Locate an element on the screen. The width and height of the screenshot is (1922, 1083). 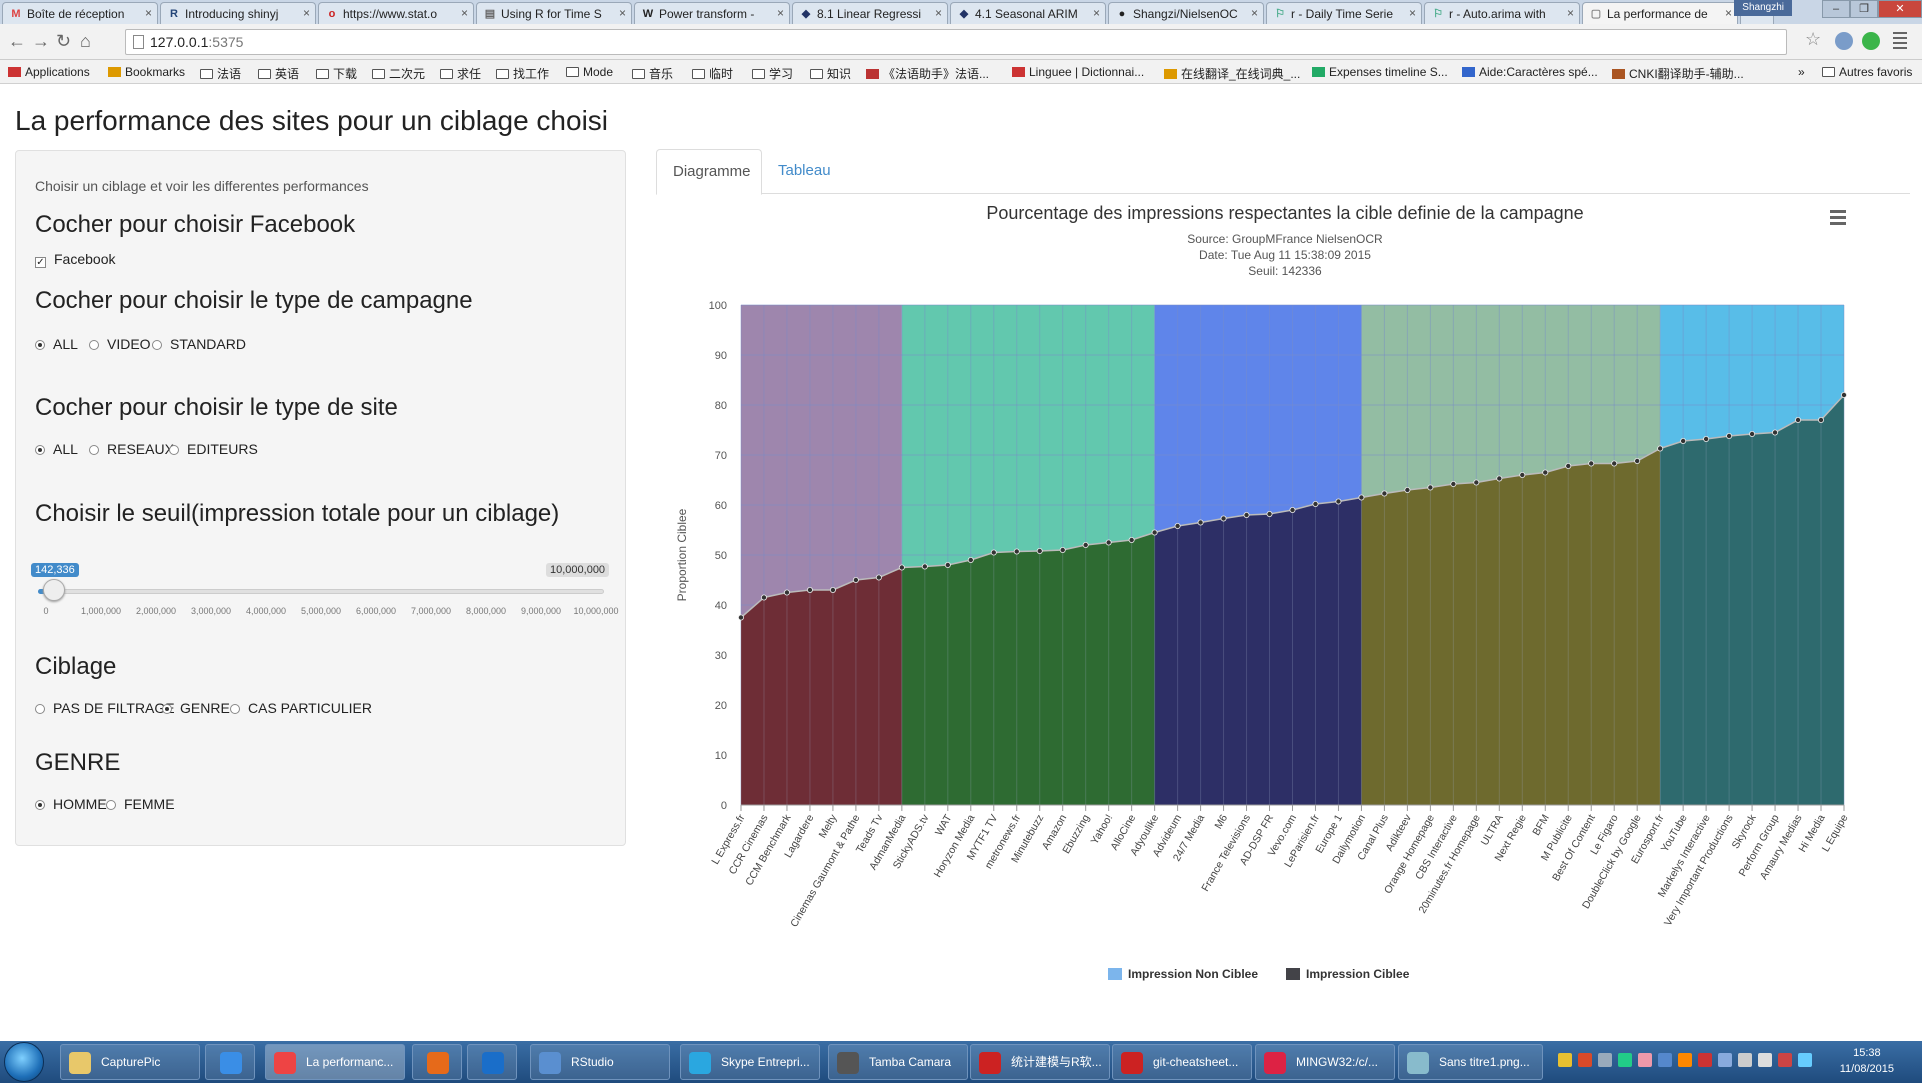
bookmark-item: » is located at coordinates (1801, 72).